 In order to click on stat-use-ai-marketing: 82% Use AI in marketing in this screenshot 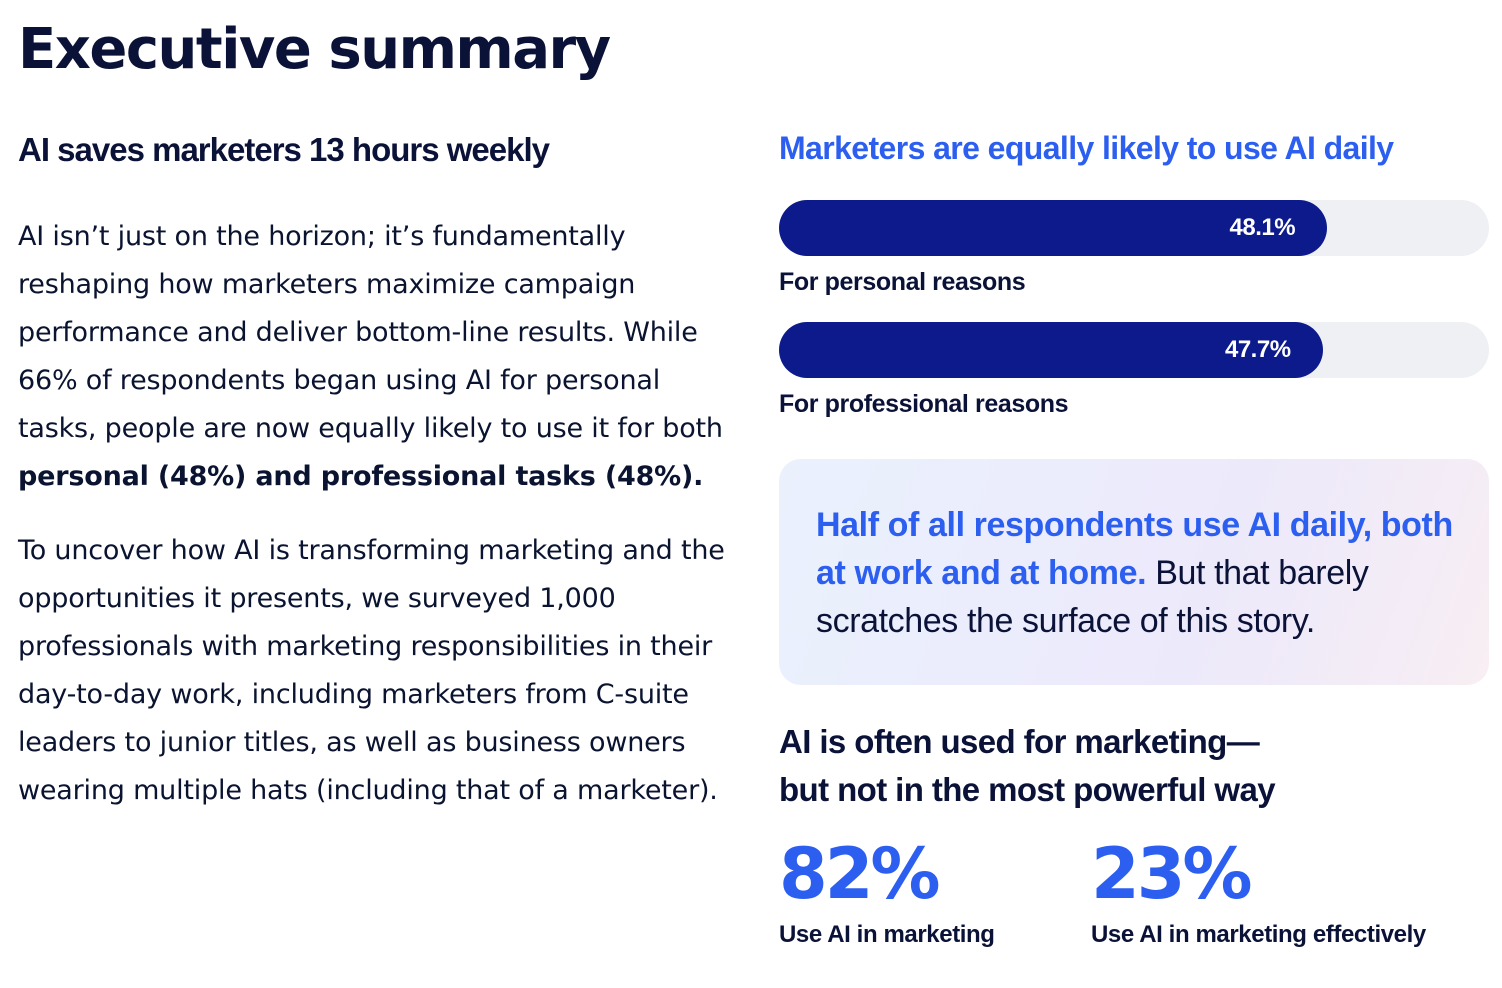, I will do `click(887, 892)`.